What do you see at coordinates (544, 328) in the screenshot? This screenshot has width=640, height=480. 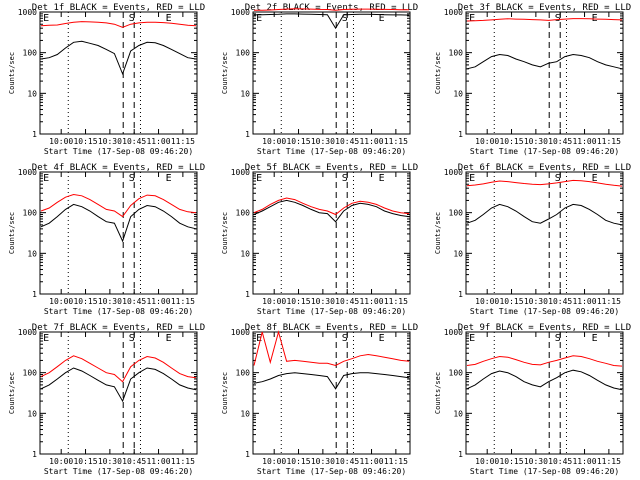 I see `panel-title: Det 9f BLACK = Events, RED = LLD` at bounding box center [544, 328].